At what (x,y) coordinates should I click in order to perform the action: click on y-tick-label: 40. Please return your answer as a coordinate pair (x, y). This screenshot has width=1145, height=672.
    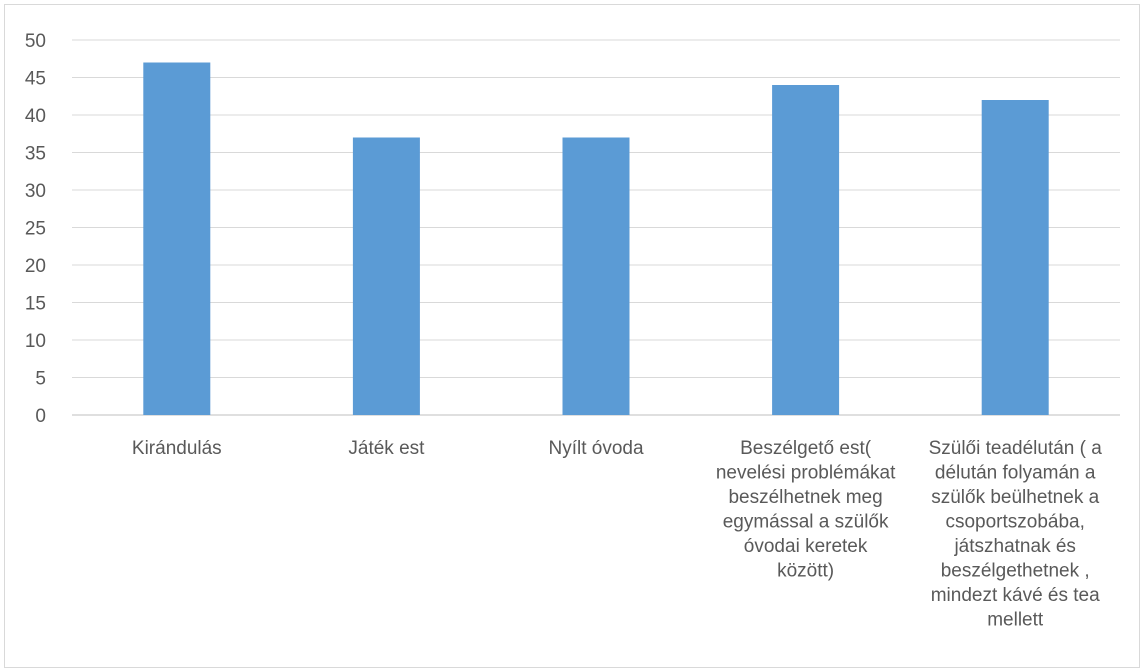
    Looking at the image, I should click on (35, 116).